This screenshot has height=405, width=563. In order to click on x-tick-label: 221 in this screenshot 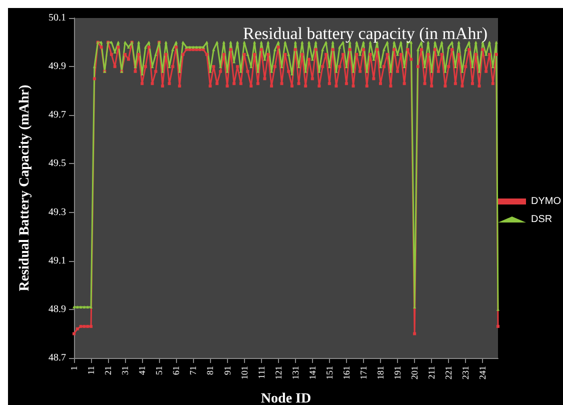, I will do `click(449, 373)`.